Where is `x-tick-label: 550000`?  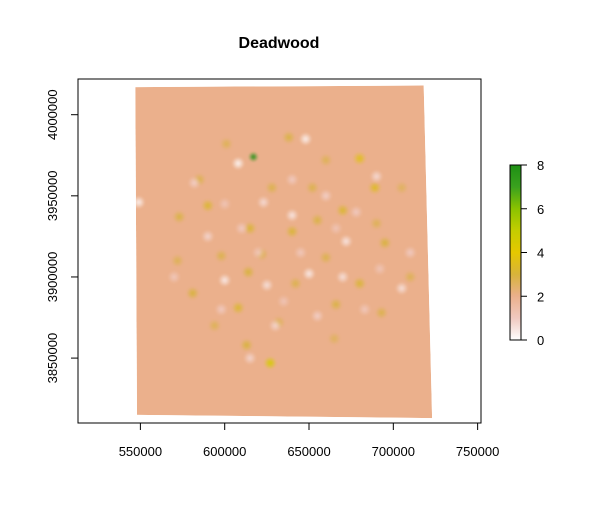
x-tick-label: 550000 is located at coordinates (140, 451).